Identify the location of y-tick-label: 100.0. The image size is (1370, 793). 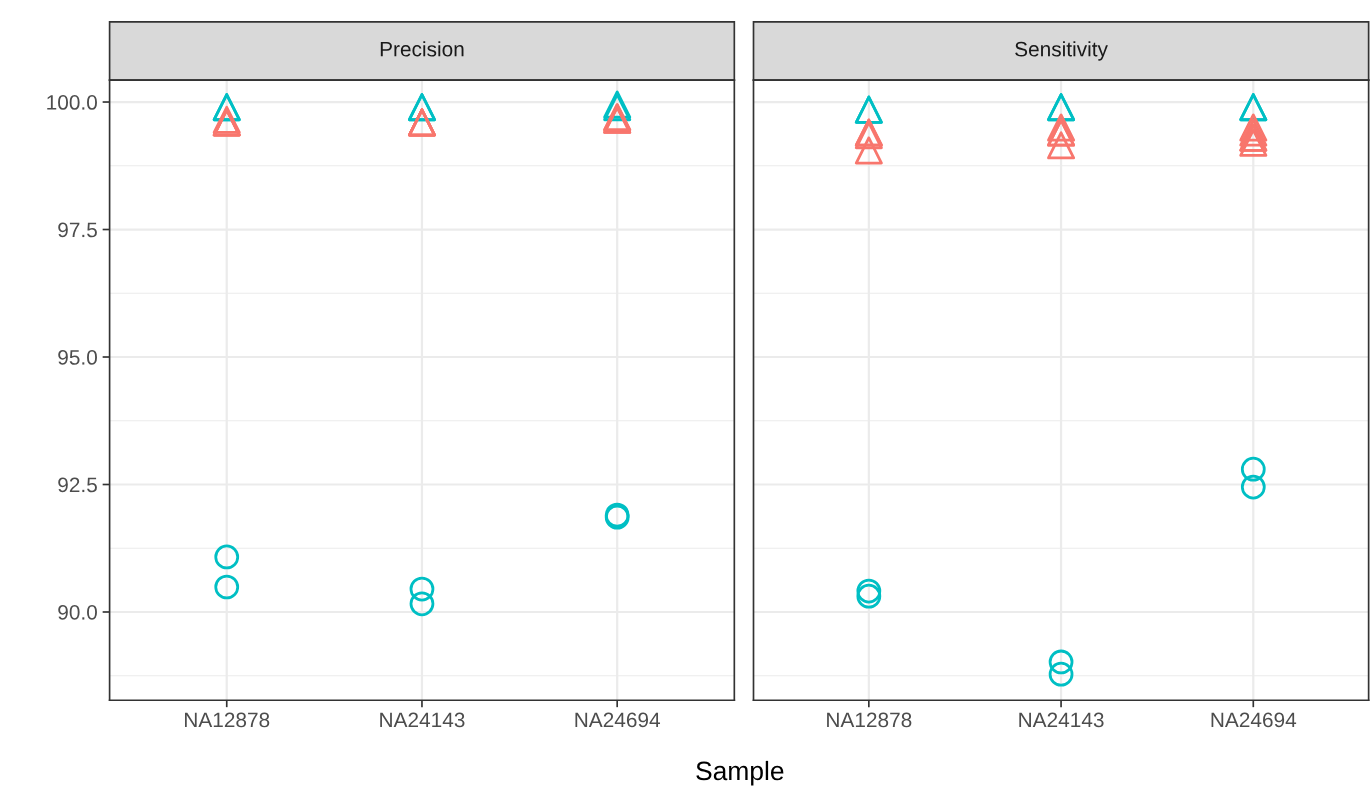
(72, 102).